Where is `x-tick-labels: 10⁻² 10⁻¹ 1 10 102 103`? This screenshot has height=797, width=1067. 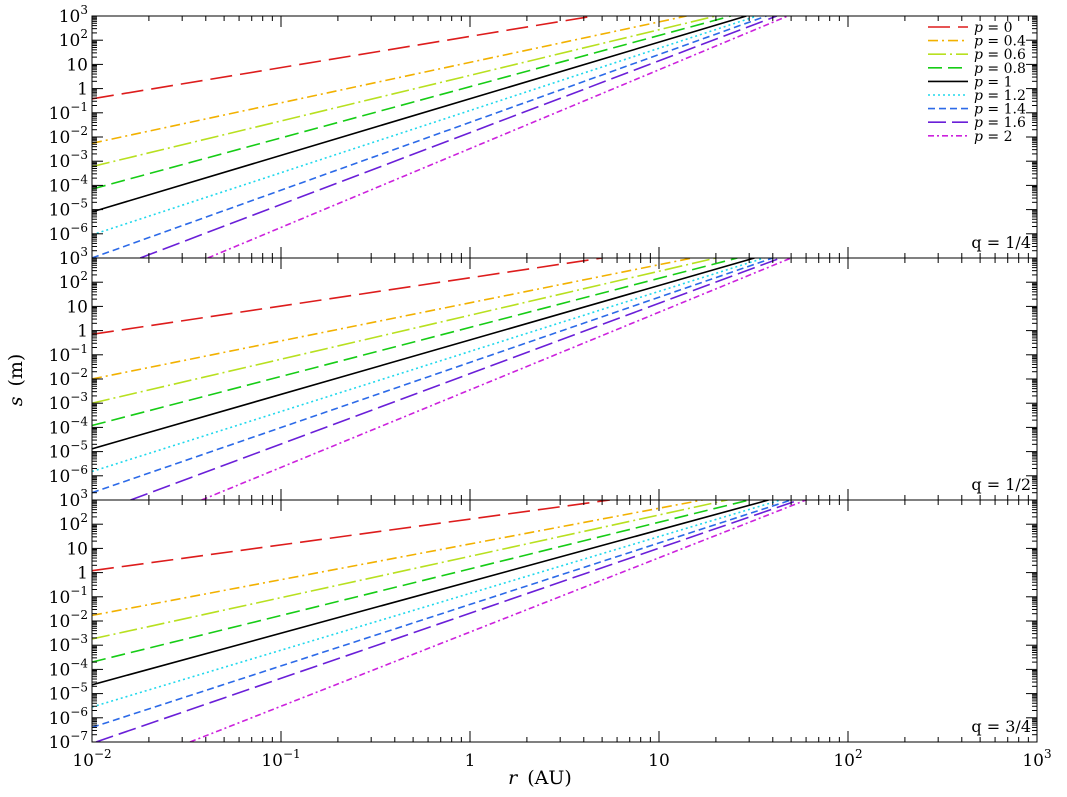
x-tick-labels: 10⁻² 10⁻¹ 1 10 102 103 is located at coordinates (561, 759).